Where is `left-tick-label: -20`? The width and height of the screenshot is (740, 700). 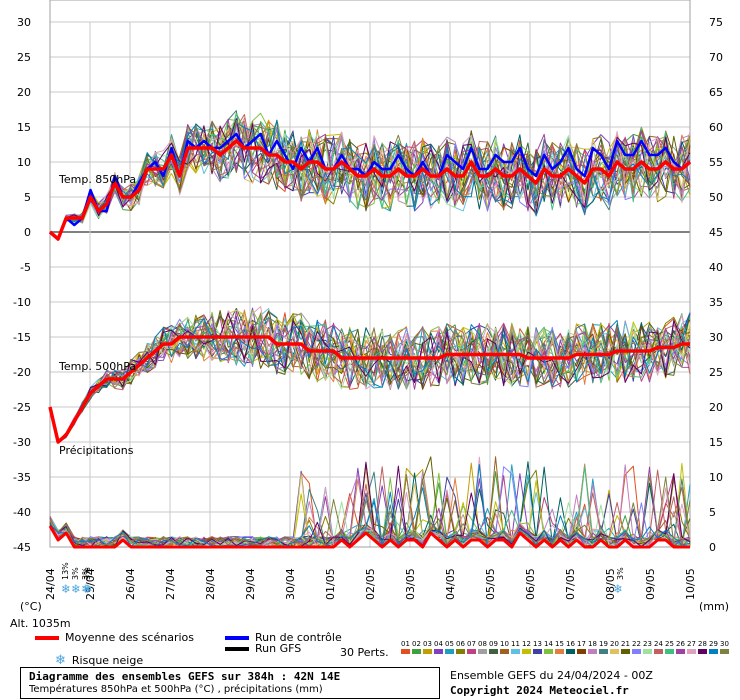
left-tick-label: -20 is located at coordinates (22, 372).